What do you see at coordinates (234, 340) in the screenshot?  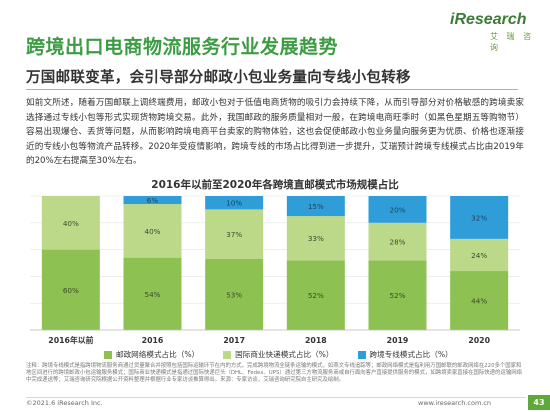 I see `x-tick-label: 2017` at bounding box center [234, 340].